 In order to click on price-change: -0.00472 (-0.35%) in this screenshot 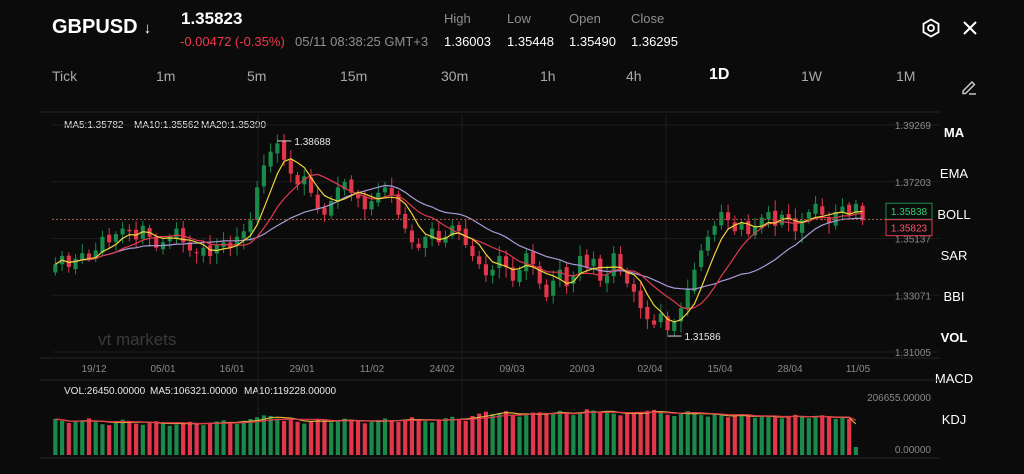, I will do `click(232, 41)`.